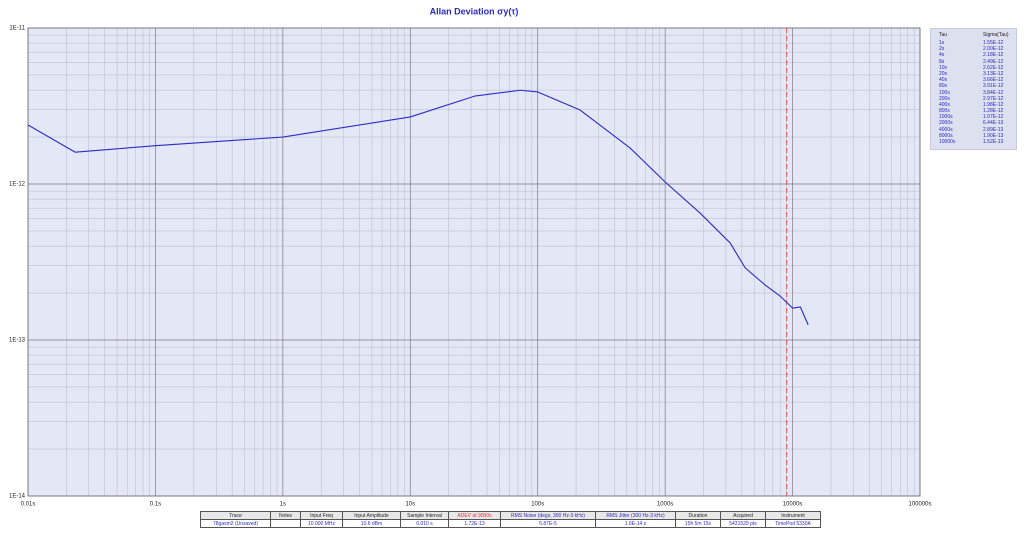 This screenshot has width=1024, height=543. I want to click on column-header: Notes, so click(285, 515).